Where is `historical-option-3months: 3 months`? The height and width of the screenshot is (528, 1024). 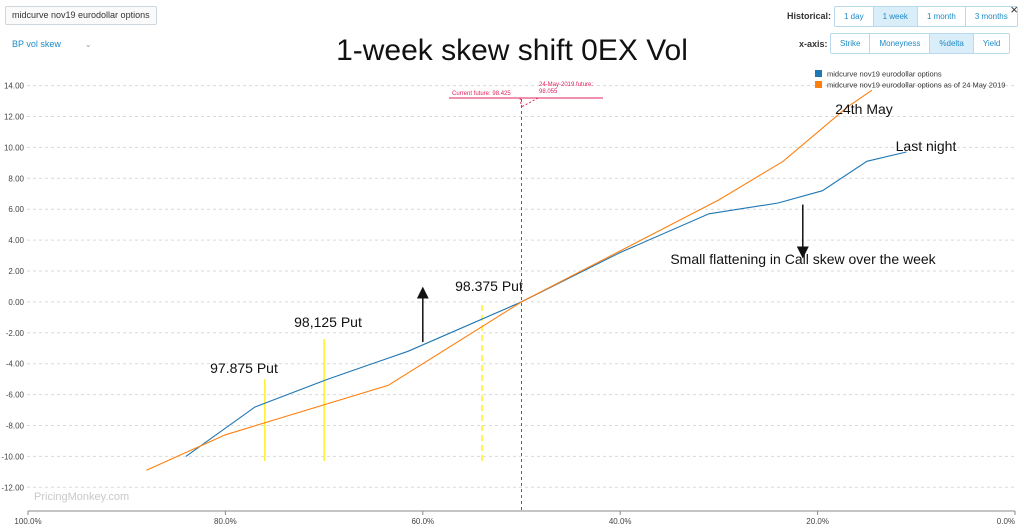
historical-option-3months: 3 months is located at coordinates (990, 16).